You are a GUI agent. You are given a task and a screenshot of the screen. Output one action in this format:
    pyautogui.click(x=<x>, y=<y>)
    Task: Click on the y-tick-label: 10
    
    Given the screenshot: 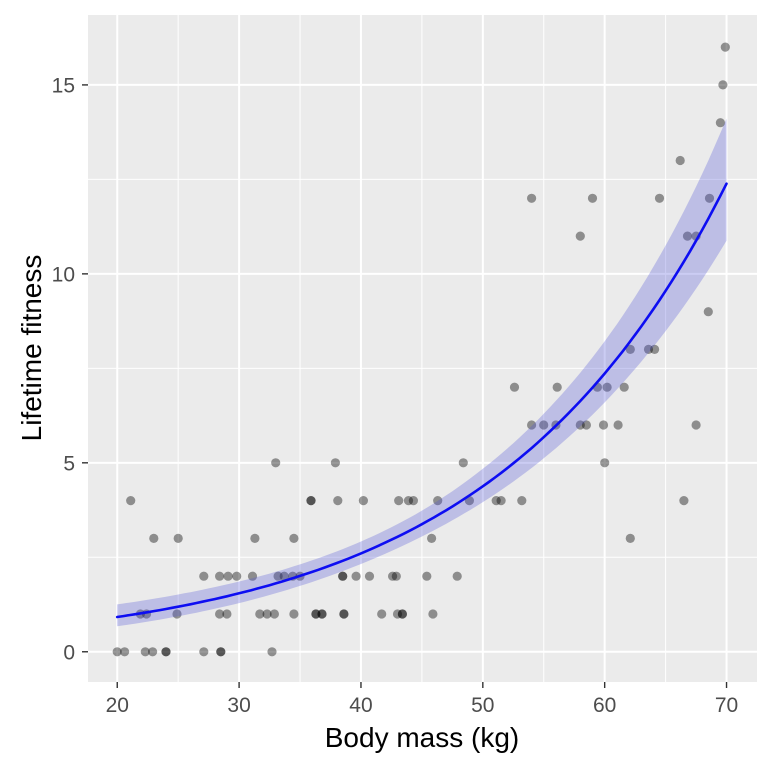 What is the action you would take?
    pyautogui.click(x=63, y=274)
    